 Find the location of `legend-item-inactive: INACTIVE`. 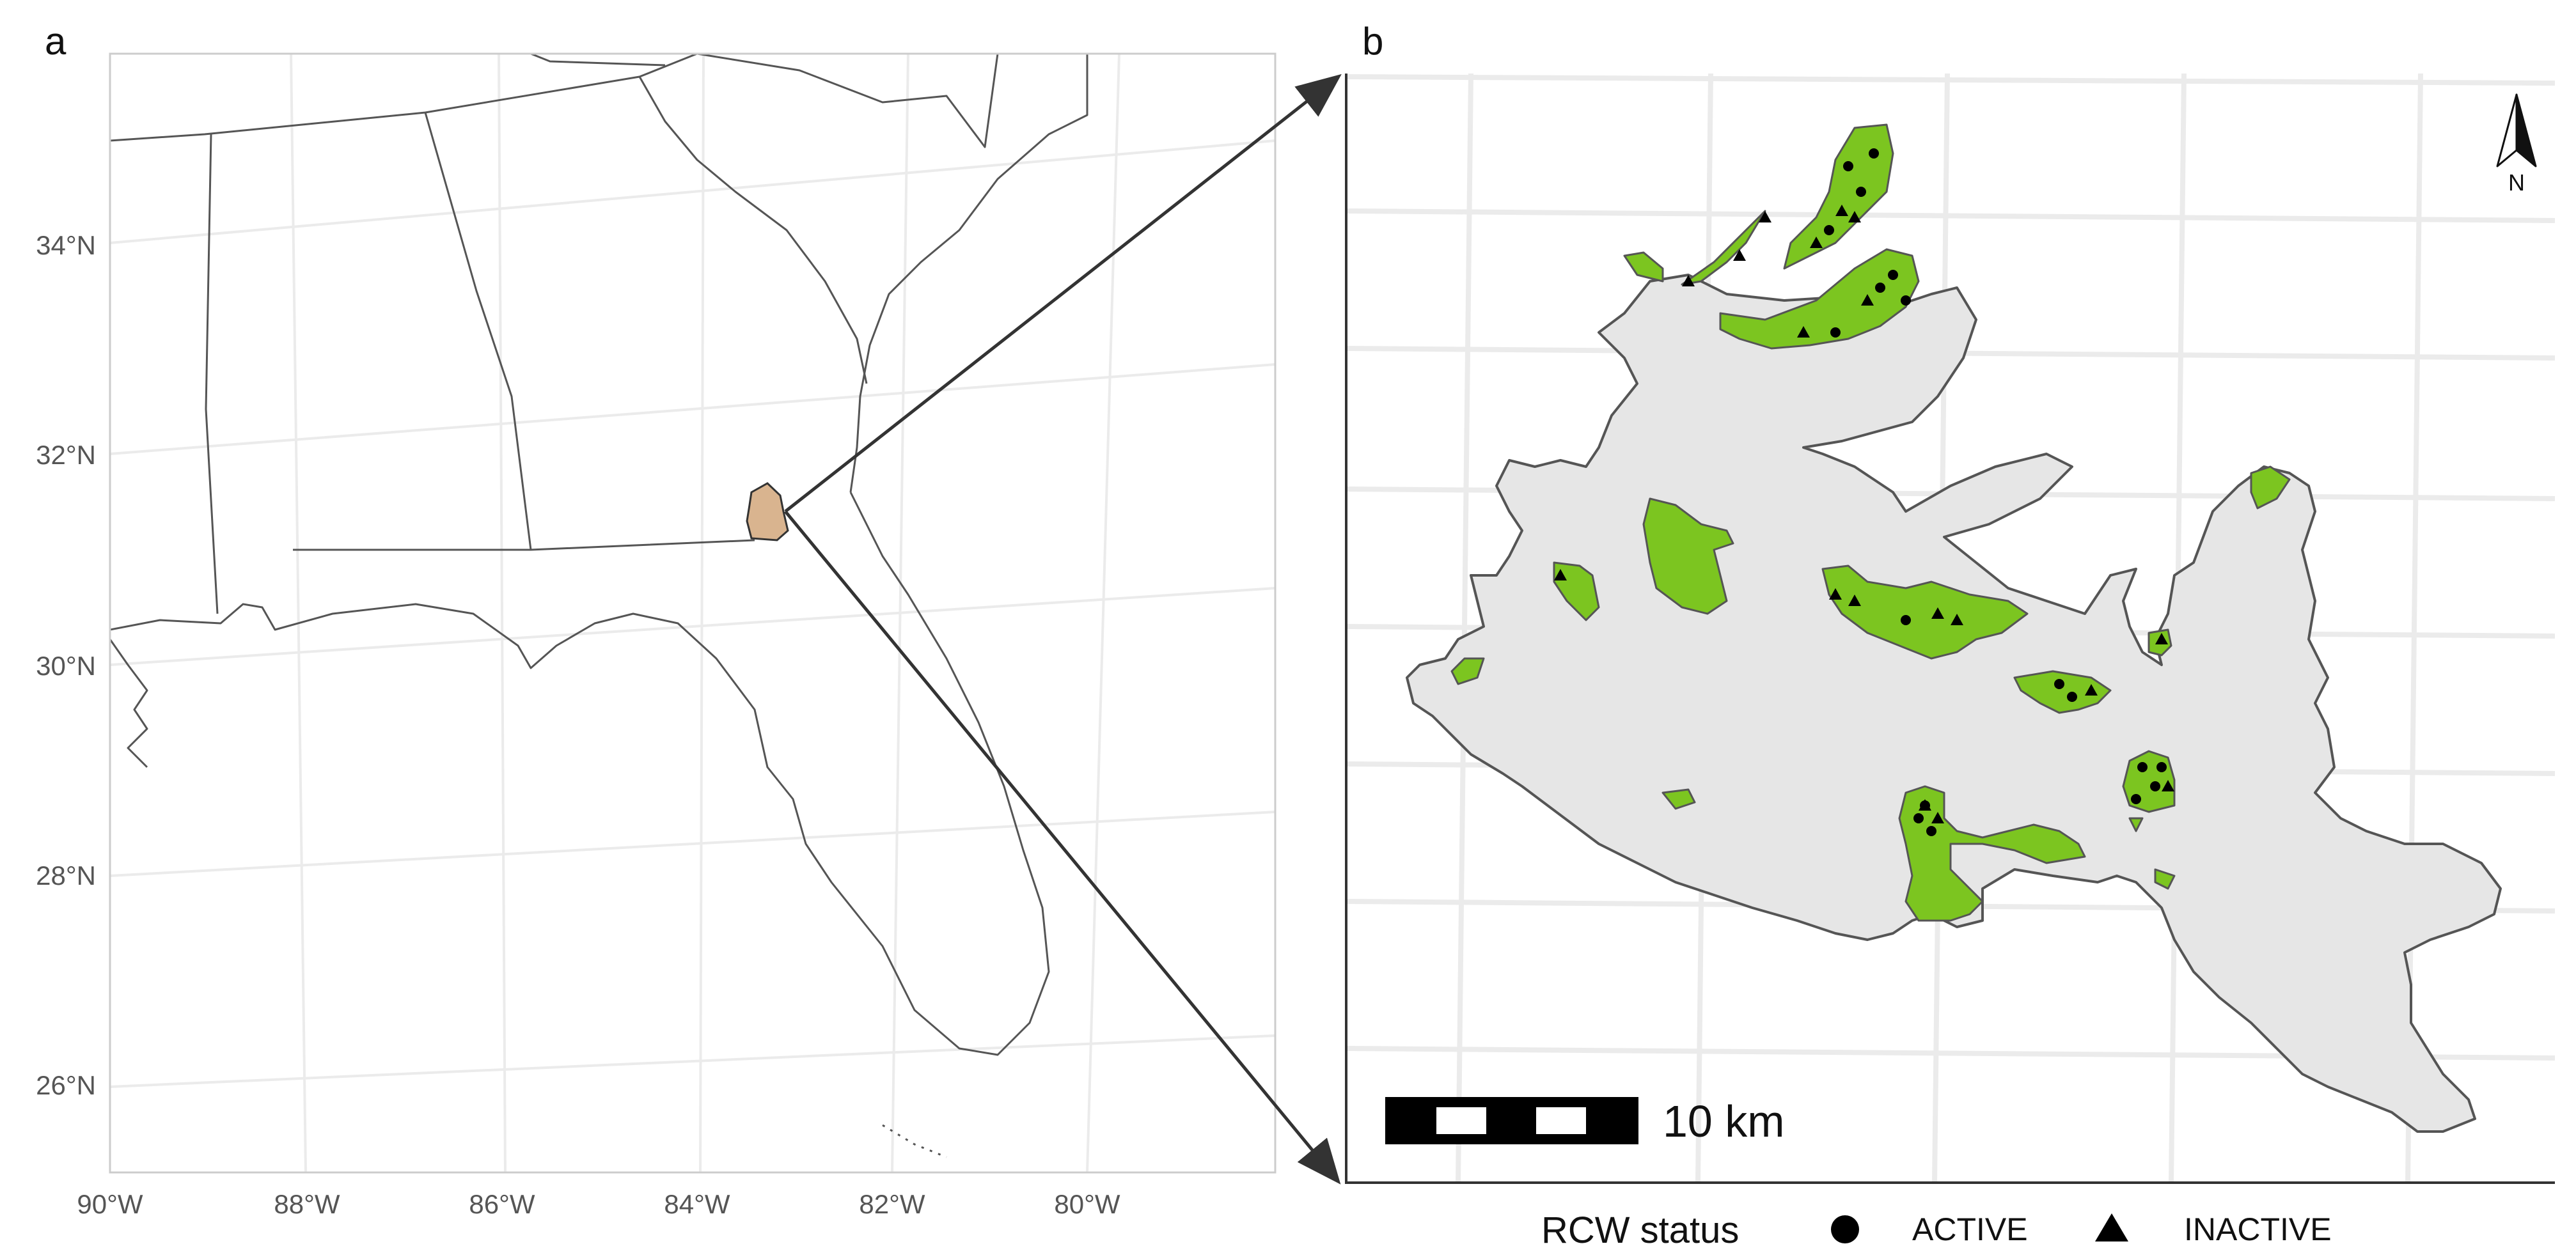

legend-item-inactive: INACTIVE is located at coordinates (2258, 1229).